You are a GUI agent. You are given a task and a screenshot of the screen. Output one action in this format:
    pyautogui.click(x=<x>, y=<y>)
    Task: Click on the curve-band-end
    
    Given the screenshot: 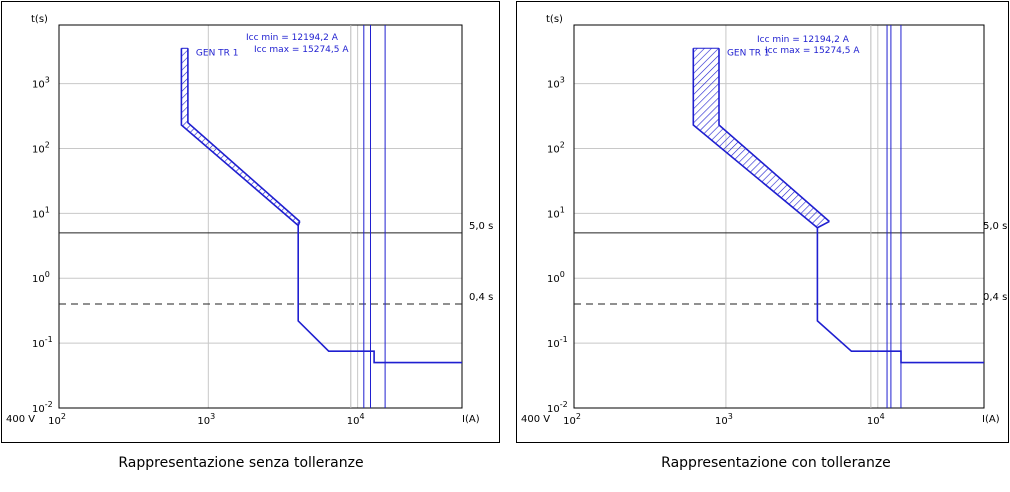 What is the action you would take?
    pyautogui.click(x=823, y=224)
    